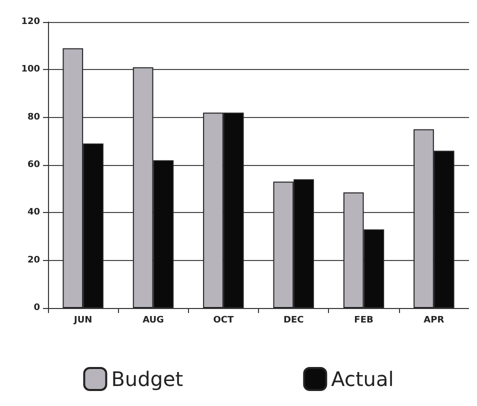 Image resolution: width=477 pixels, height=406 pixels. Describe the element at coordinates (33, 260) in the screenshot. I see `y-tick-label: 20` at that location.